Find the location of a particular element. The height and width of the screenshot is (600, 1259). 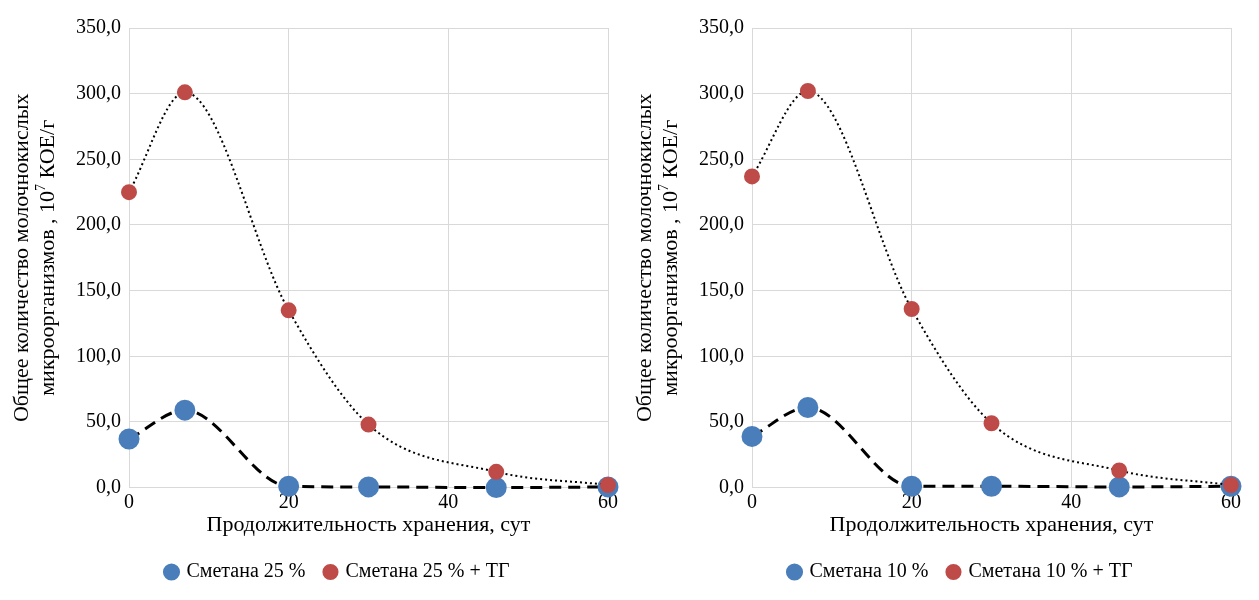

legend-label: Сметана 10 % + ТГ is located at coordinates (1050, 570).